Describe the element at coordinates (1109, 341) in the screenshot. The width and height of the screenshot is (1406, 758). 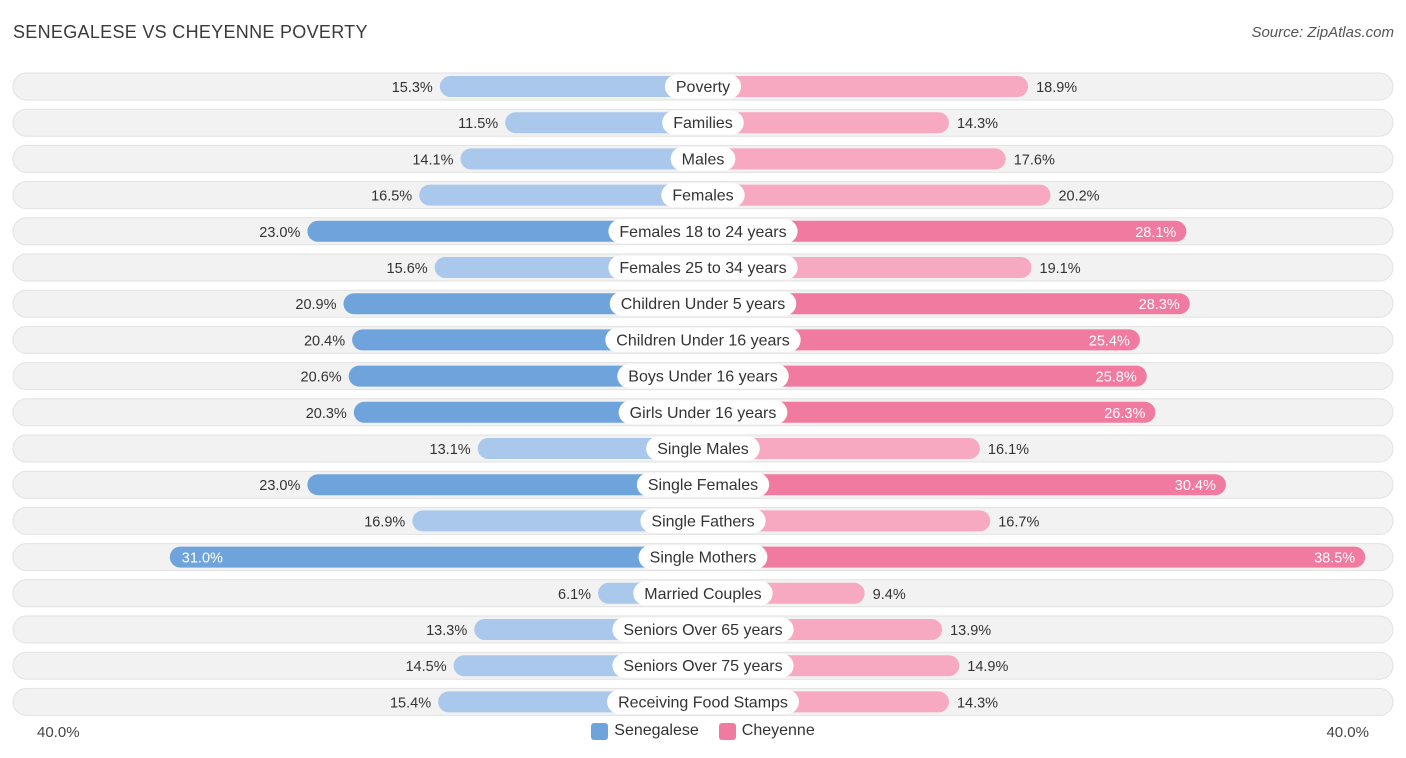
I see `value-label-cheyenne: 25.4%` at that location.